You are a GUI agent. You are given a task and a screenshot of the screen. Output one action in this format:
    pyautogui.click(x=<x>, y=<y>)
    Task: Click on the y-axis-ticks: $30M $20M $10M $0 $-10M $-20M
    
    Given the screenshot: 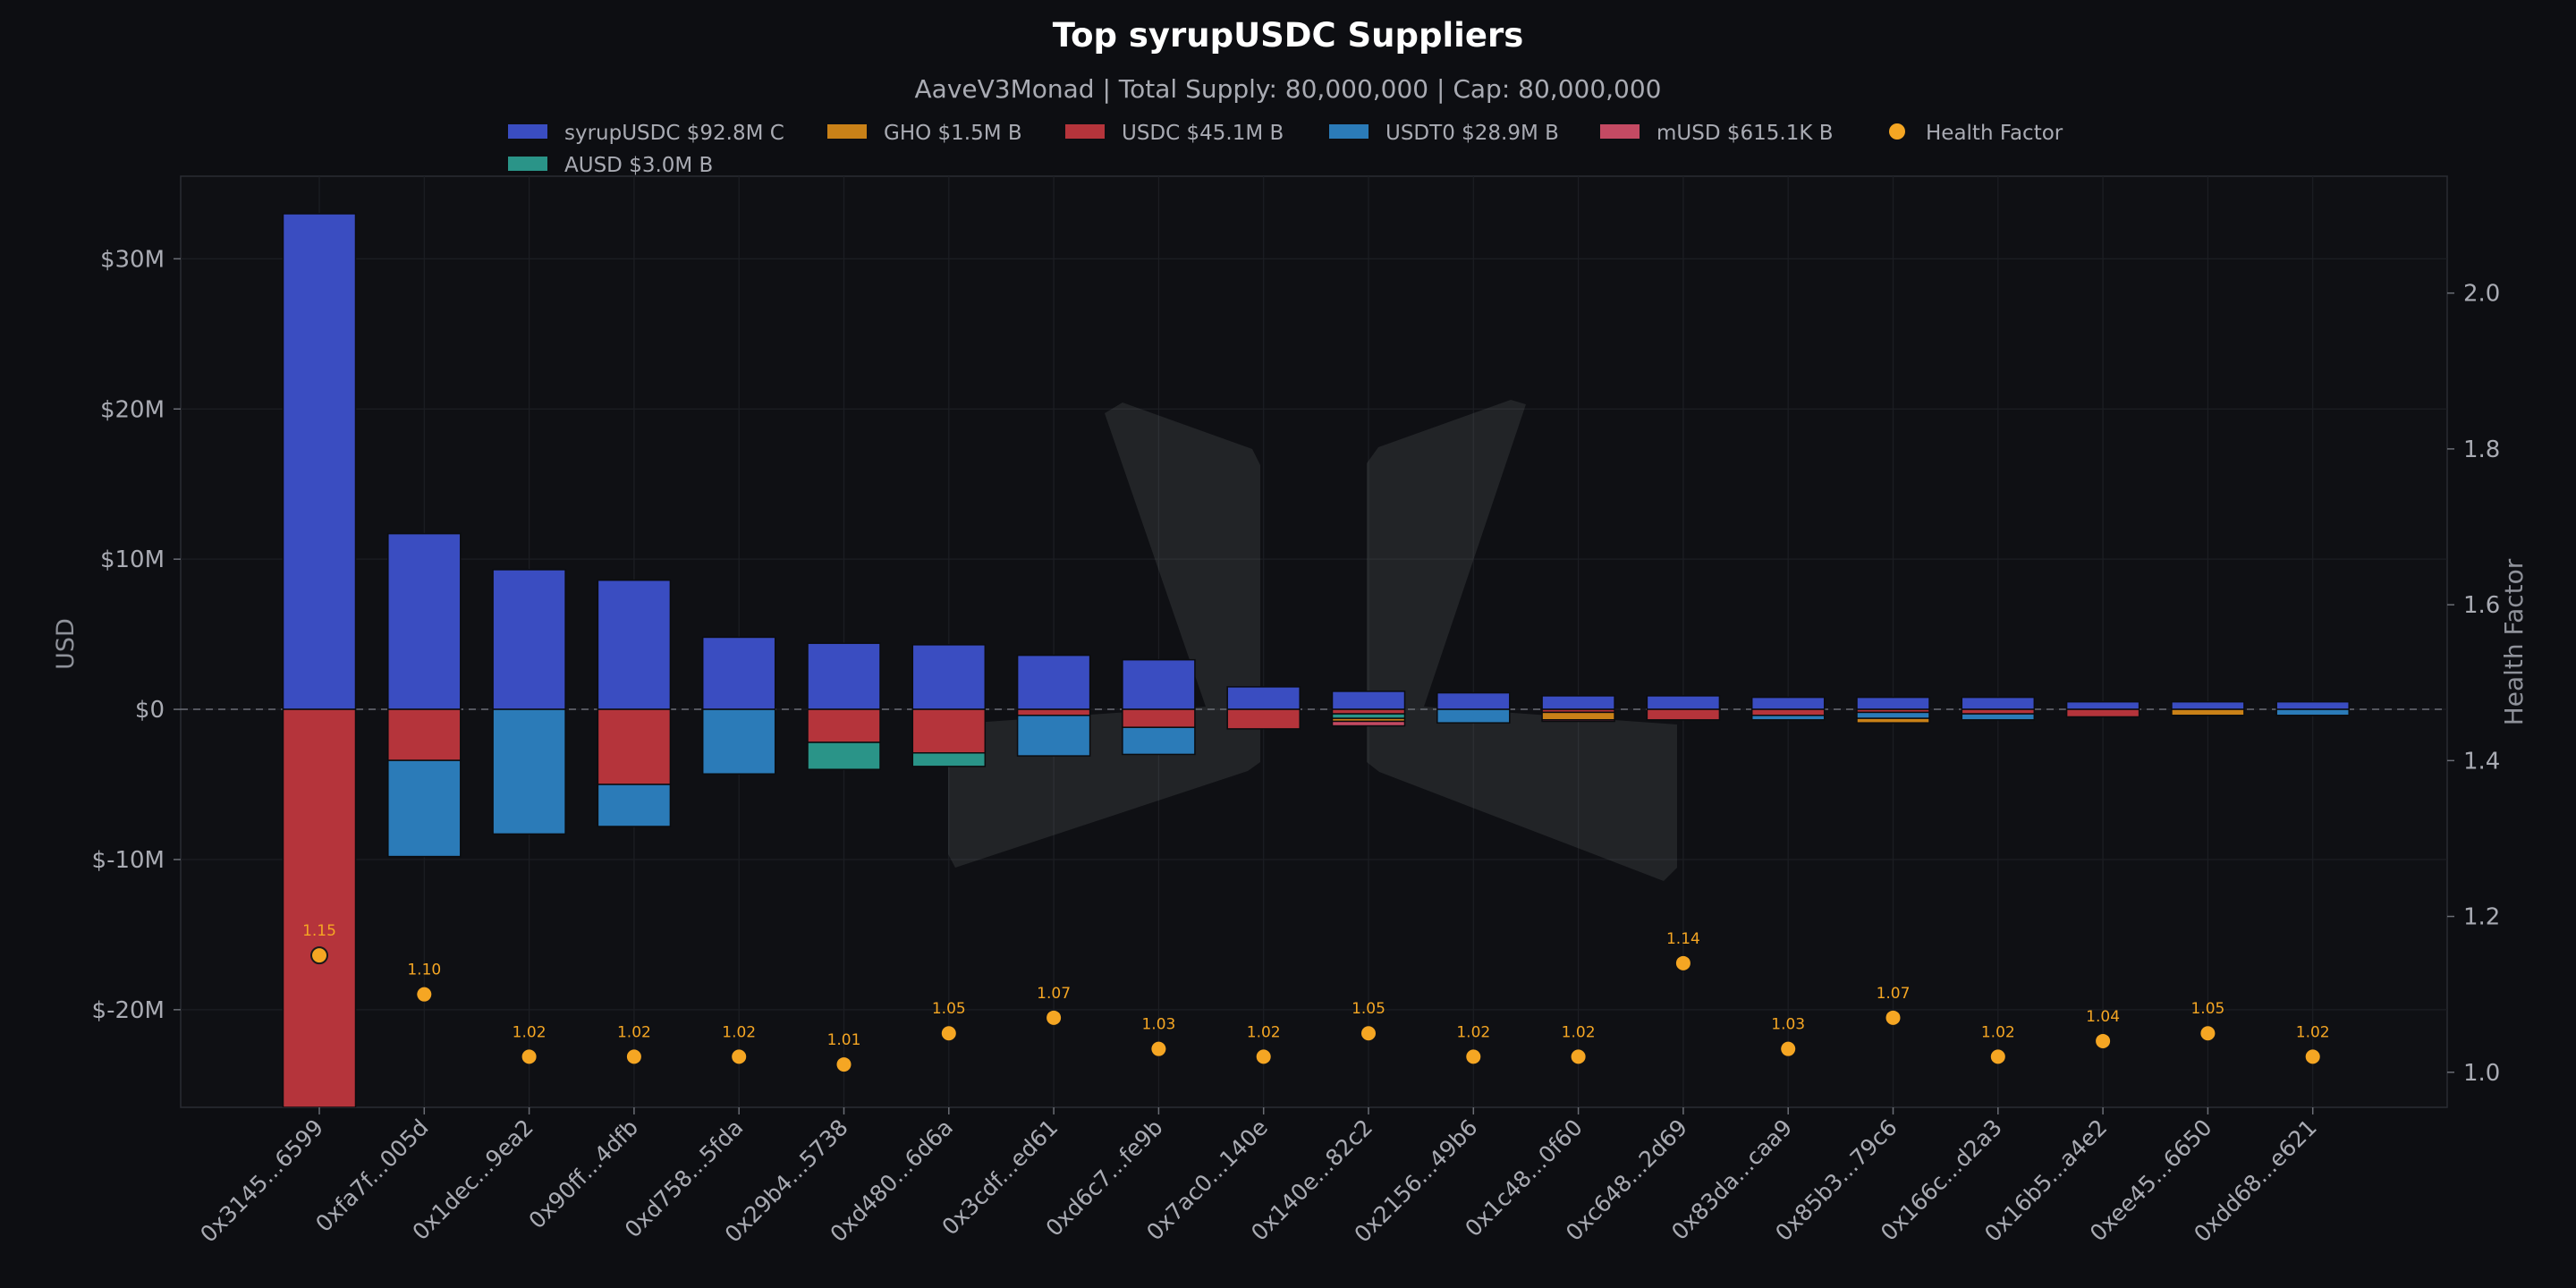 What is the action you would take?
    pyautogui.click(x=136, y=635)
    